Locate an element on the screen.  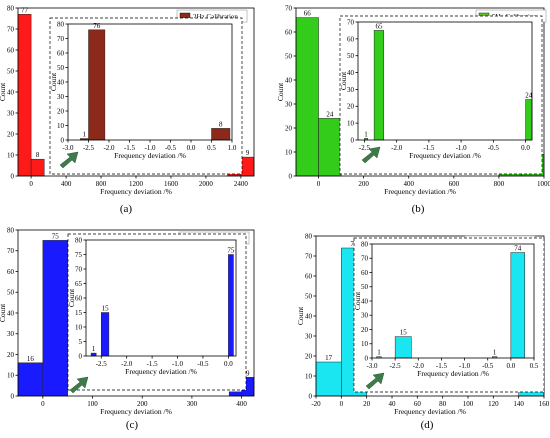
panel-b-xtick-label-5: 1000 is located at coordinates (543, 184).